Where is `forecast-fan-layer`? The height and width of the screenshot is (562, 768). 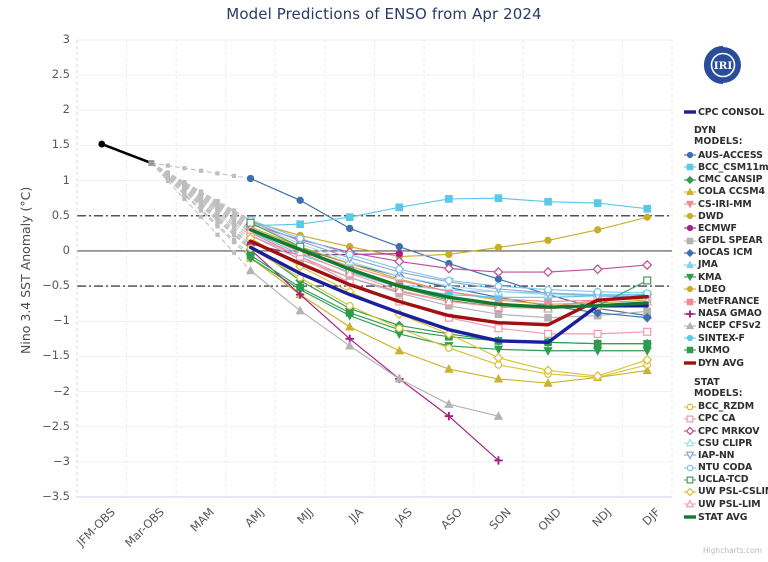 forecast-fan-layer is located at coordinates (200, 216).